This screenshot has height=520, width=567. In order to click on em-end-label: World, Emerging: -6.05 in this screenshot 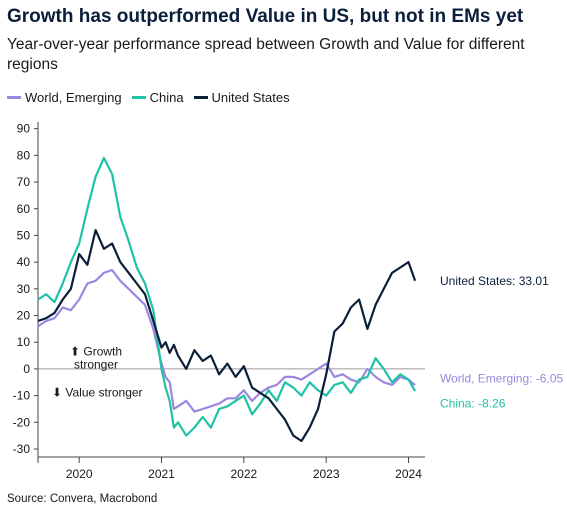, I will do `click(501, 378)`.